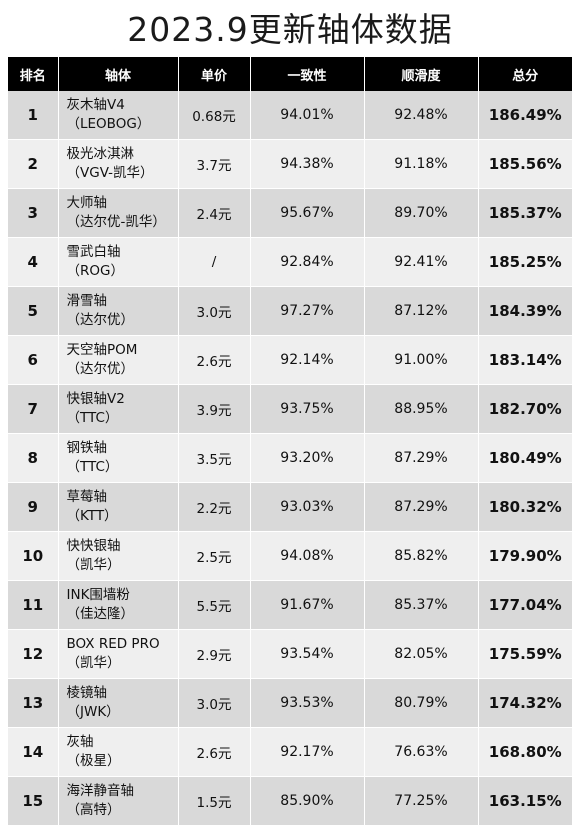 The height and width of the screenshot is (837, 580). Describe the element at coordinates (421, 360) in the screenshot. I see `smoothness-cell: 91.00%` at that location.